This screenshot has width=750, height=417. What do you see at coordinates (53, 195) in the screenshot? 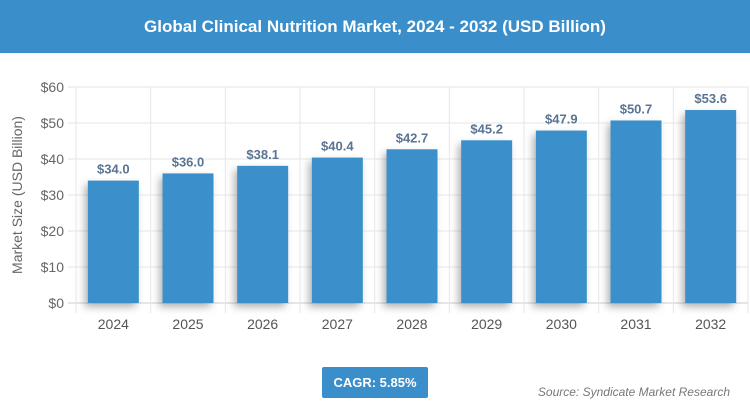
I see `y-tick-label: $30` at bounding box center [53, 195].